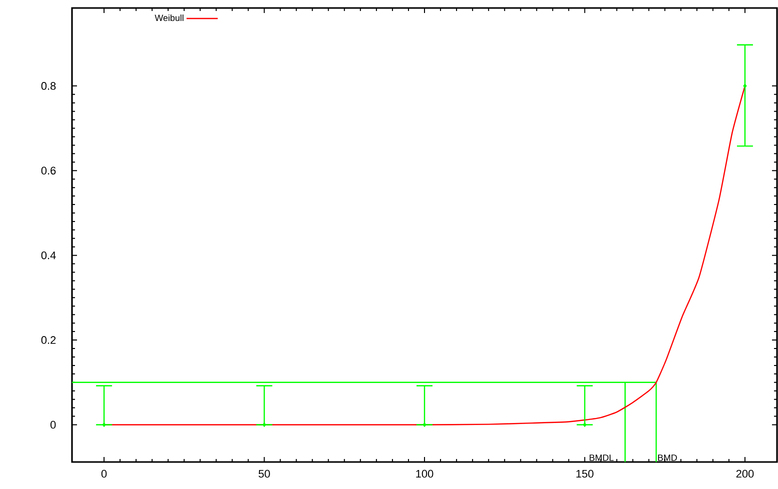  I want to click on y-tick-label: 0.4, so click(48, 255).